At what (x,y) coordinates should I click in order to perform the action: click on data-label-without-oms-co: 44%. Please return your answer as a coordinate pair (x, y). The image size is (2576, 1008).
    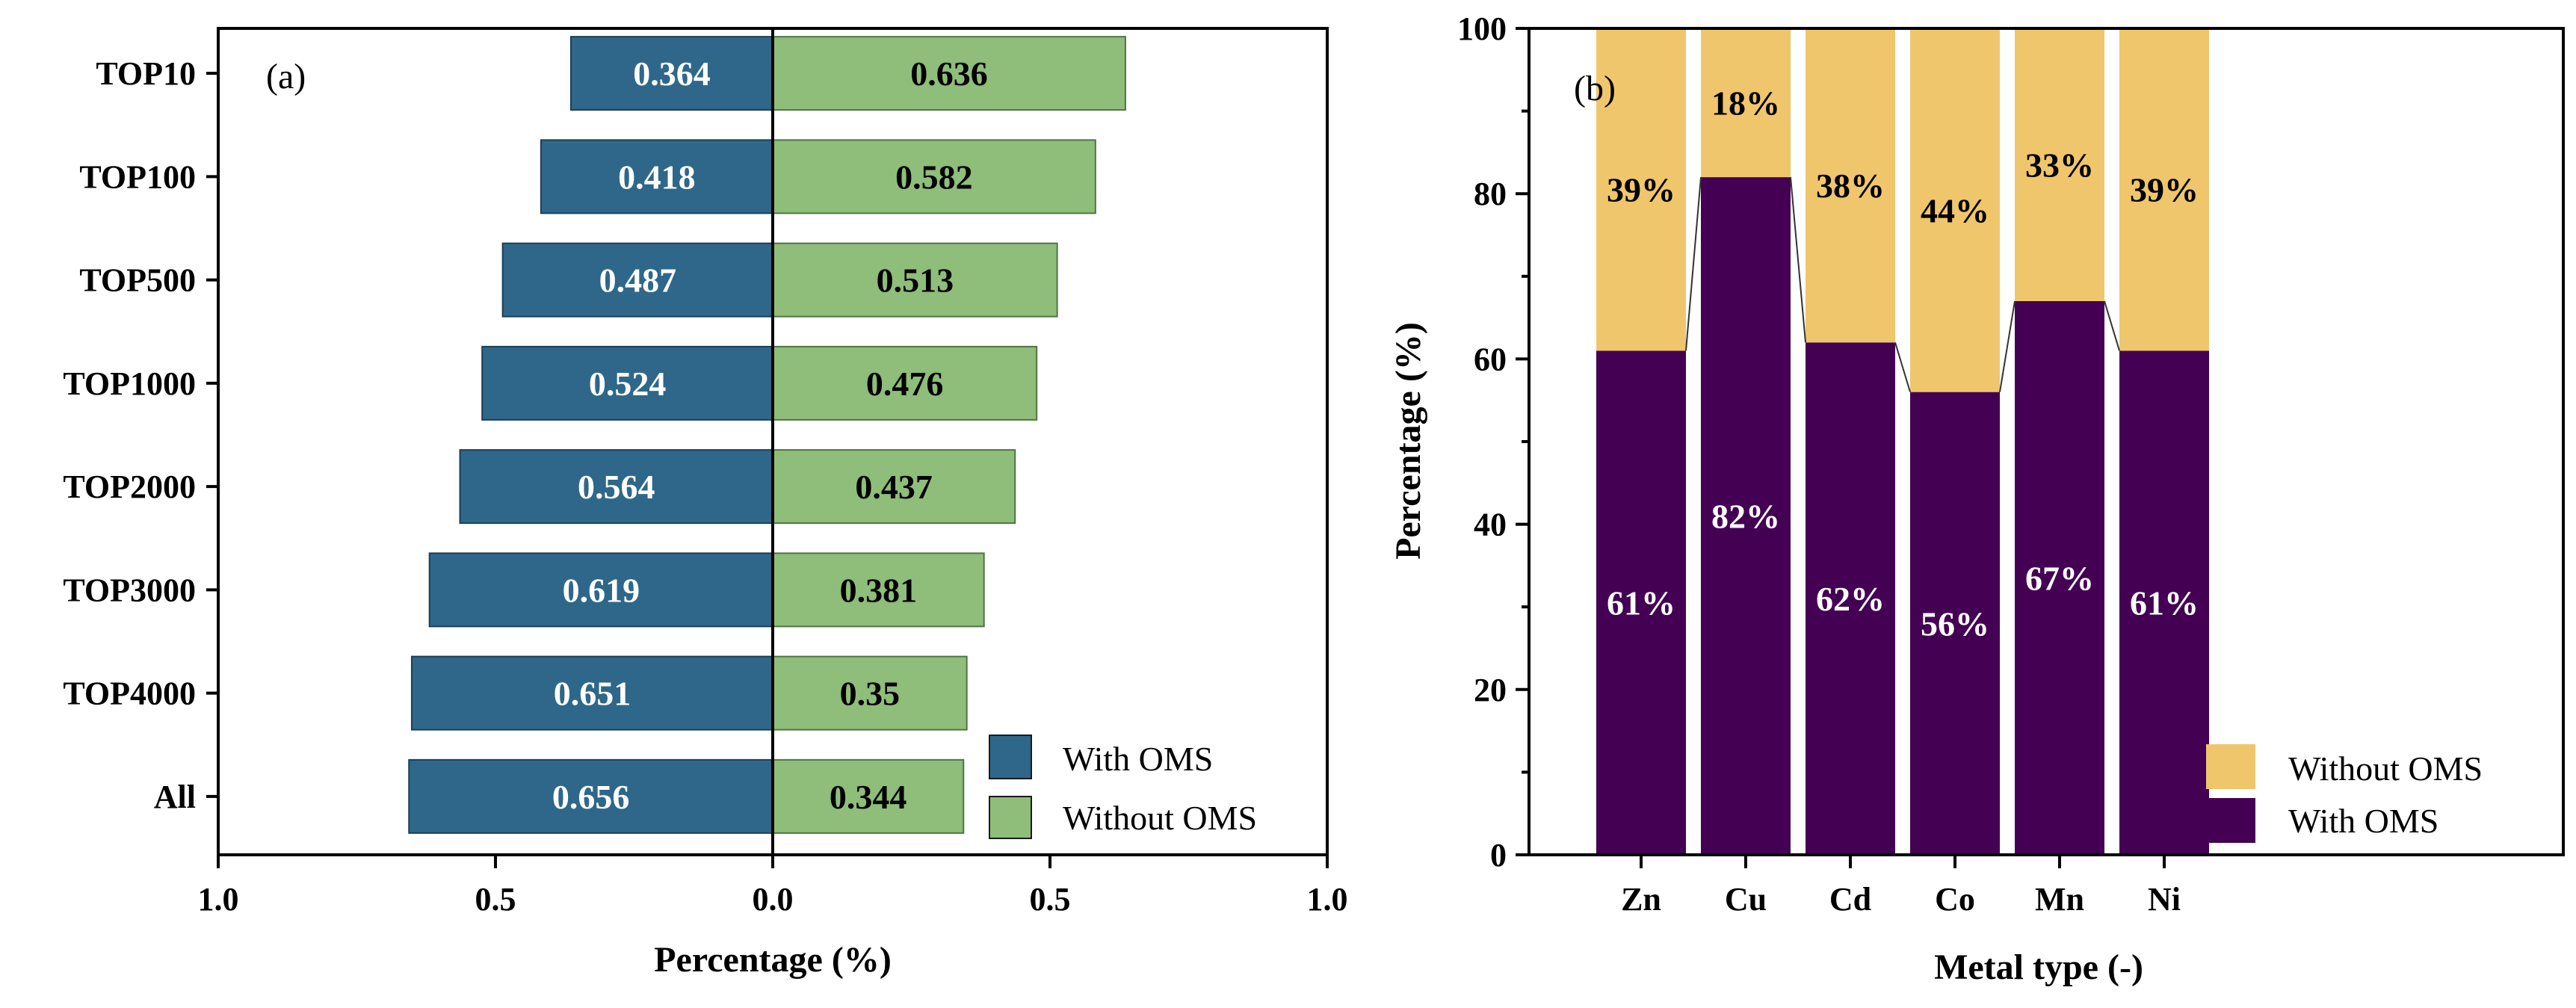
    Looking at the image, I should click on (1955, 210).